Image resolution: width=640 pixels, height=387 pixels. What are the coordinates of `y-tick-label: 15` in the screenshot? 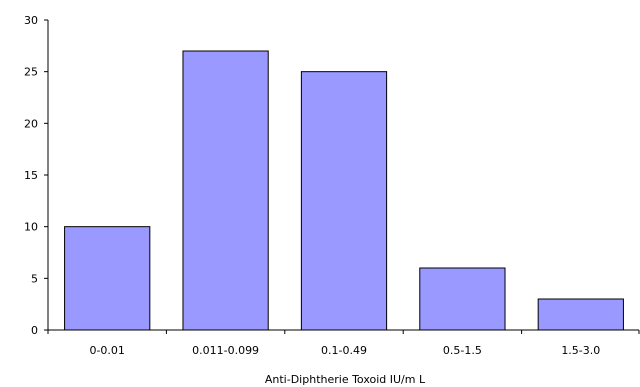 It's located at (31, 175).